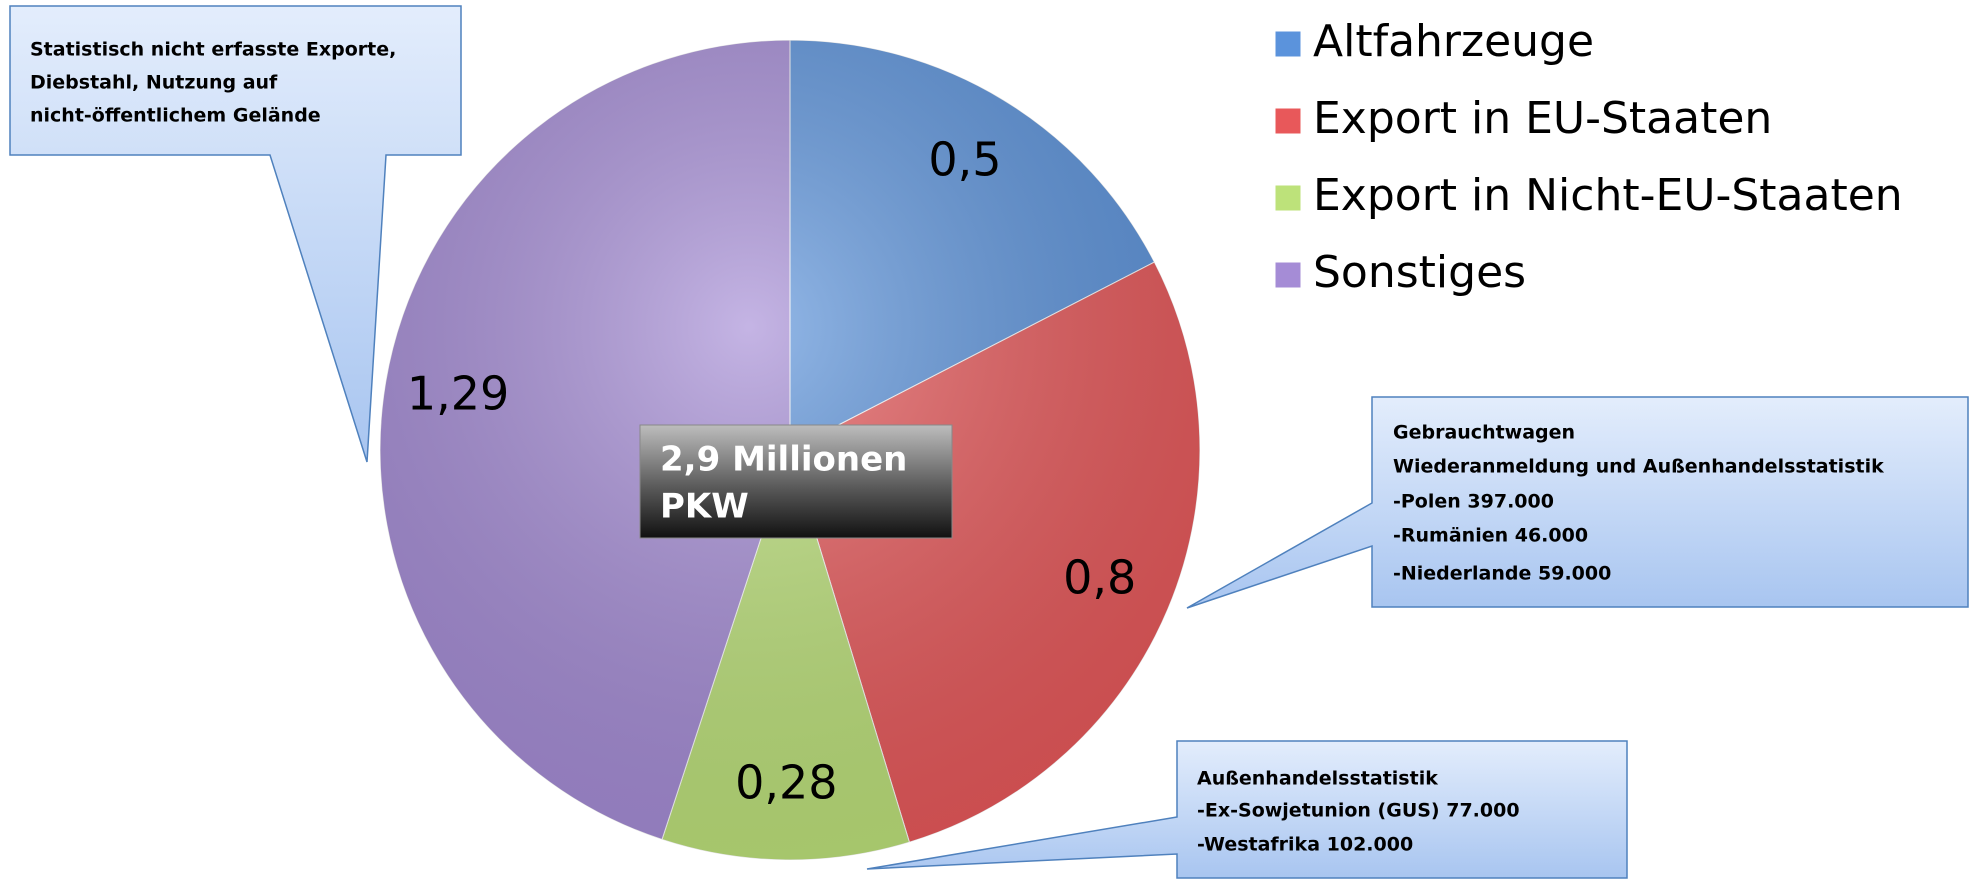 This screenshot has height=880, width=1970. Describe the element at coordinates (1358, 811) in the screenshot. I see `callout-text: -Ex-Sowjetunion (GUS) 77.000` at that location.